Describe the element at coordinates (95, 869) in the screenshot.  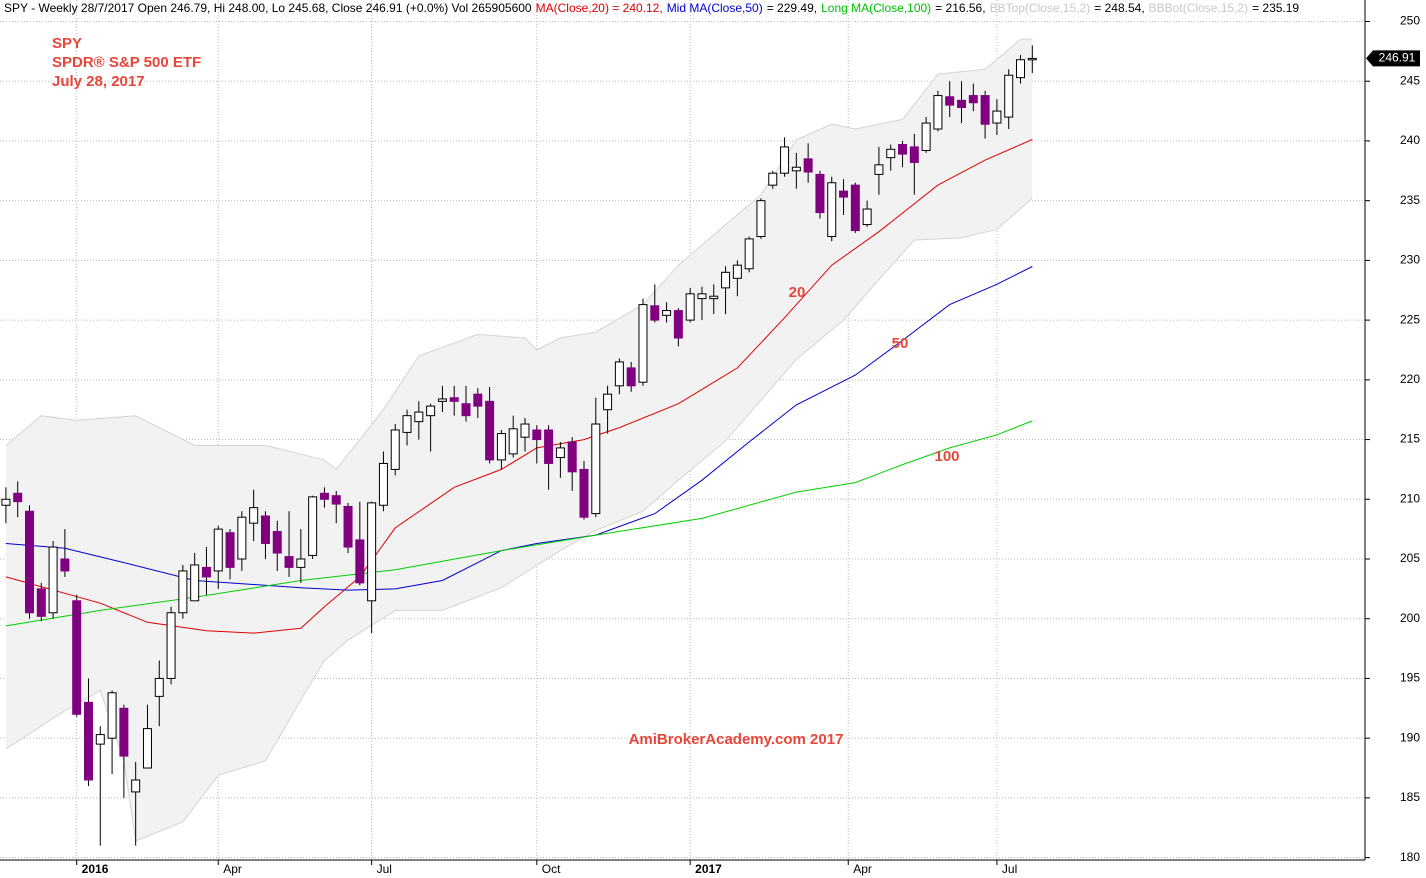
I see `x-tick-label: 2016` at that location.